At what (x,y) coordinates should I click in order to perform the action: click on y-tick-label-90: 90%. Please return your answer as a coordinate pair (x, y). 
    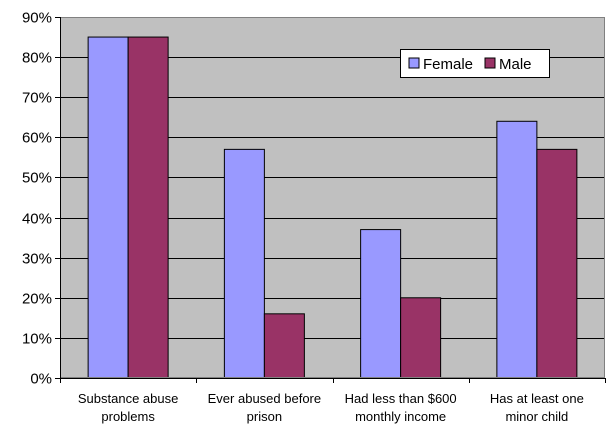
    Looking at the image, I should click on (37, 18).